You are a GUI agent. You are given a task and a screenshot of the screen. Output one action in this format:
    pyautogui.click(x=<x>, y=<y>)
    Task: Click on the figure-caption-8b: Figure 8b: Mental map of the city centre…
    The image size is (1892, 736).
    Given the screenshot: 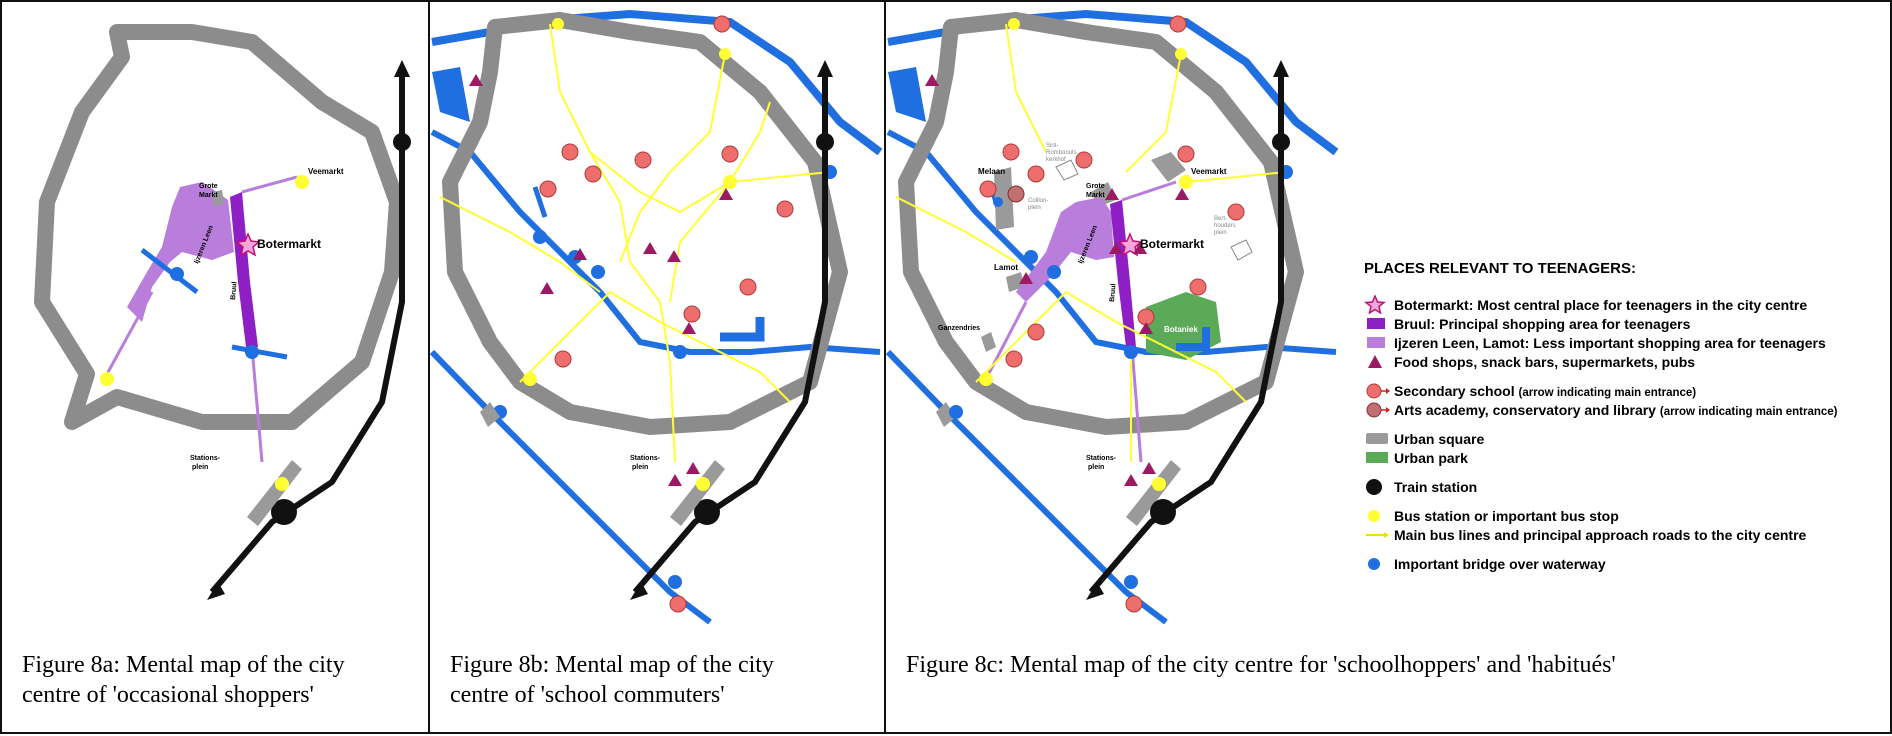 What is the action you would take?
    pyautogui.click(x=612, y=680)
    